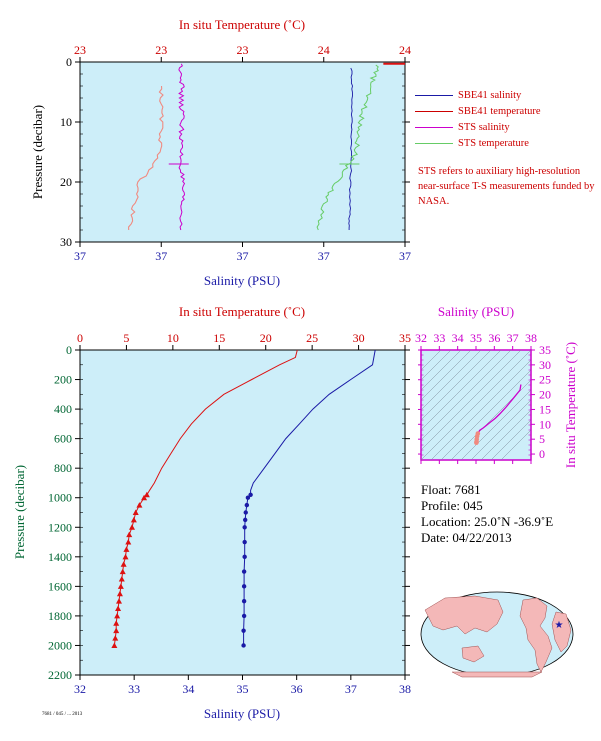 This screenshot has height=741, width=601. What do you see at coordinates (62, 714) in the screenshot?
I see `footer-tiny: 7681 / 045 / ... 2013` at bounding box center [62, 714].